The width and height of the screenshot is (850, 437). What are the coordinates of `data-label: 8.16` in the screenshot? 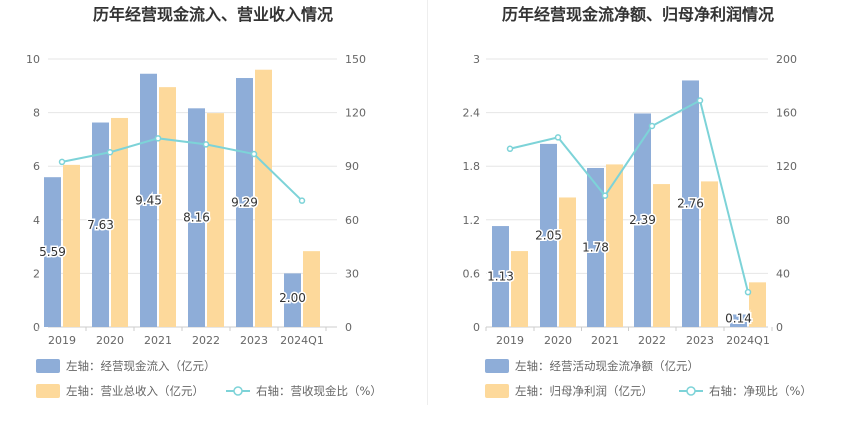 It's located at (196, 218).